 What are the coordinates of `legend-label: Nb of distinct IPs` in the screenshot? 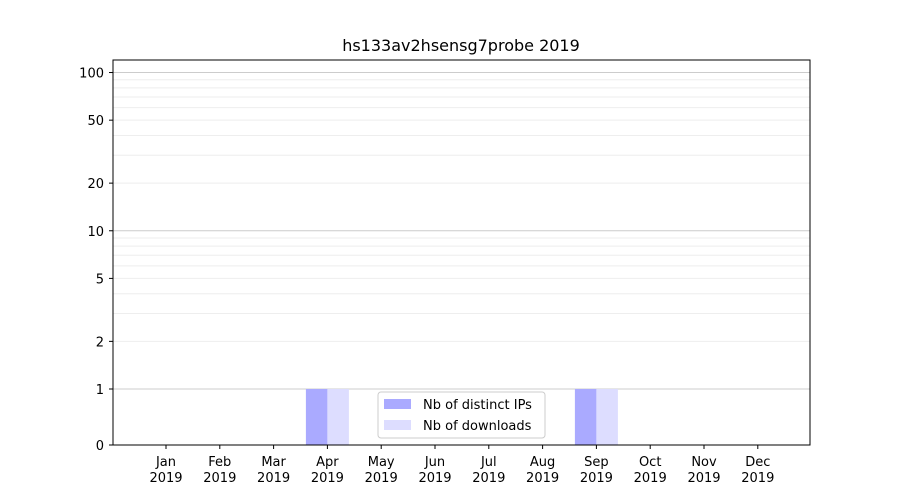 It's located at (477, 405).